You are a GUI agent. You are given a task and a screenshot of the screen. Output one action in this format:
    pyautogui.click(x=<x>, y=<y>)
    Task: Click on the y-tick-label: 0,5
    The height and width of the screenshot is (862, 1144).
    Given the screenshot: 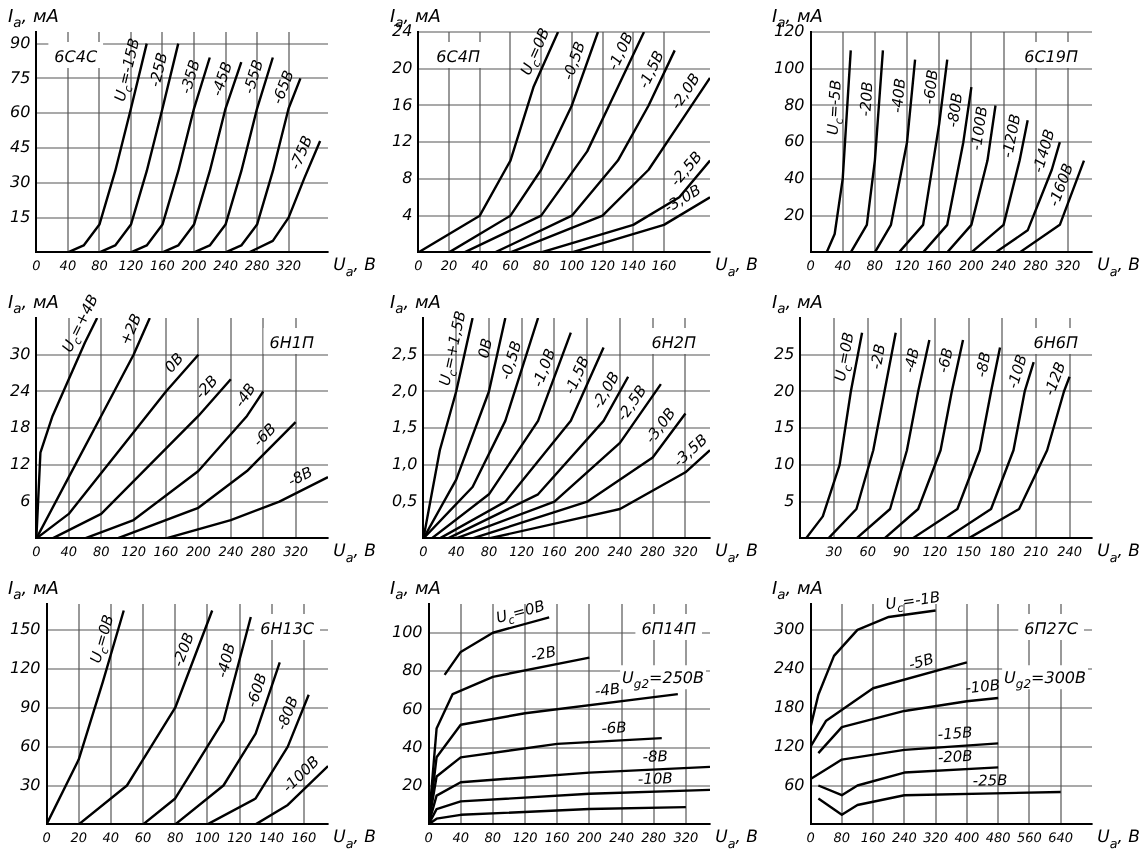 What is the action you would take?
    pyautogui.click(x=404, y=500)
    